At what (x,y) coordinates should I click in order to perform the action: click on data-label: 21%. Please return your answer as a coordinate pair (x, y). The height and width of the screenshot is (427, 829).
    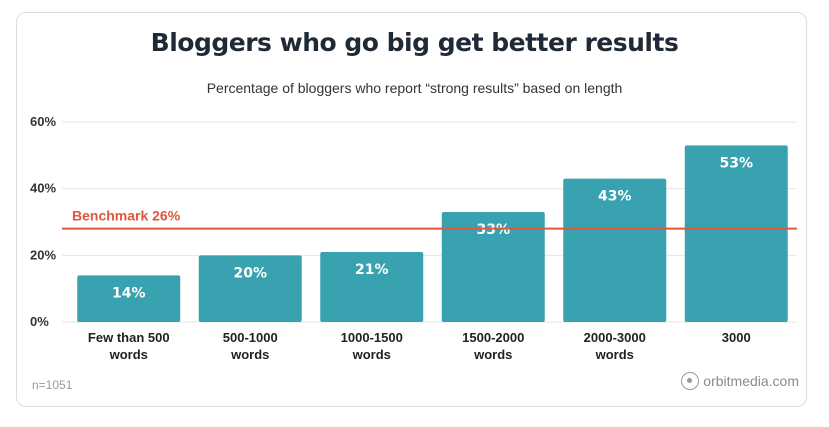
    Looking at the image, I should click on (372, 270).